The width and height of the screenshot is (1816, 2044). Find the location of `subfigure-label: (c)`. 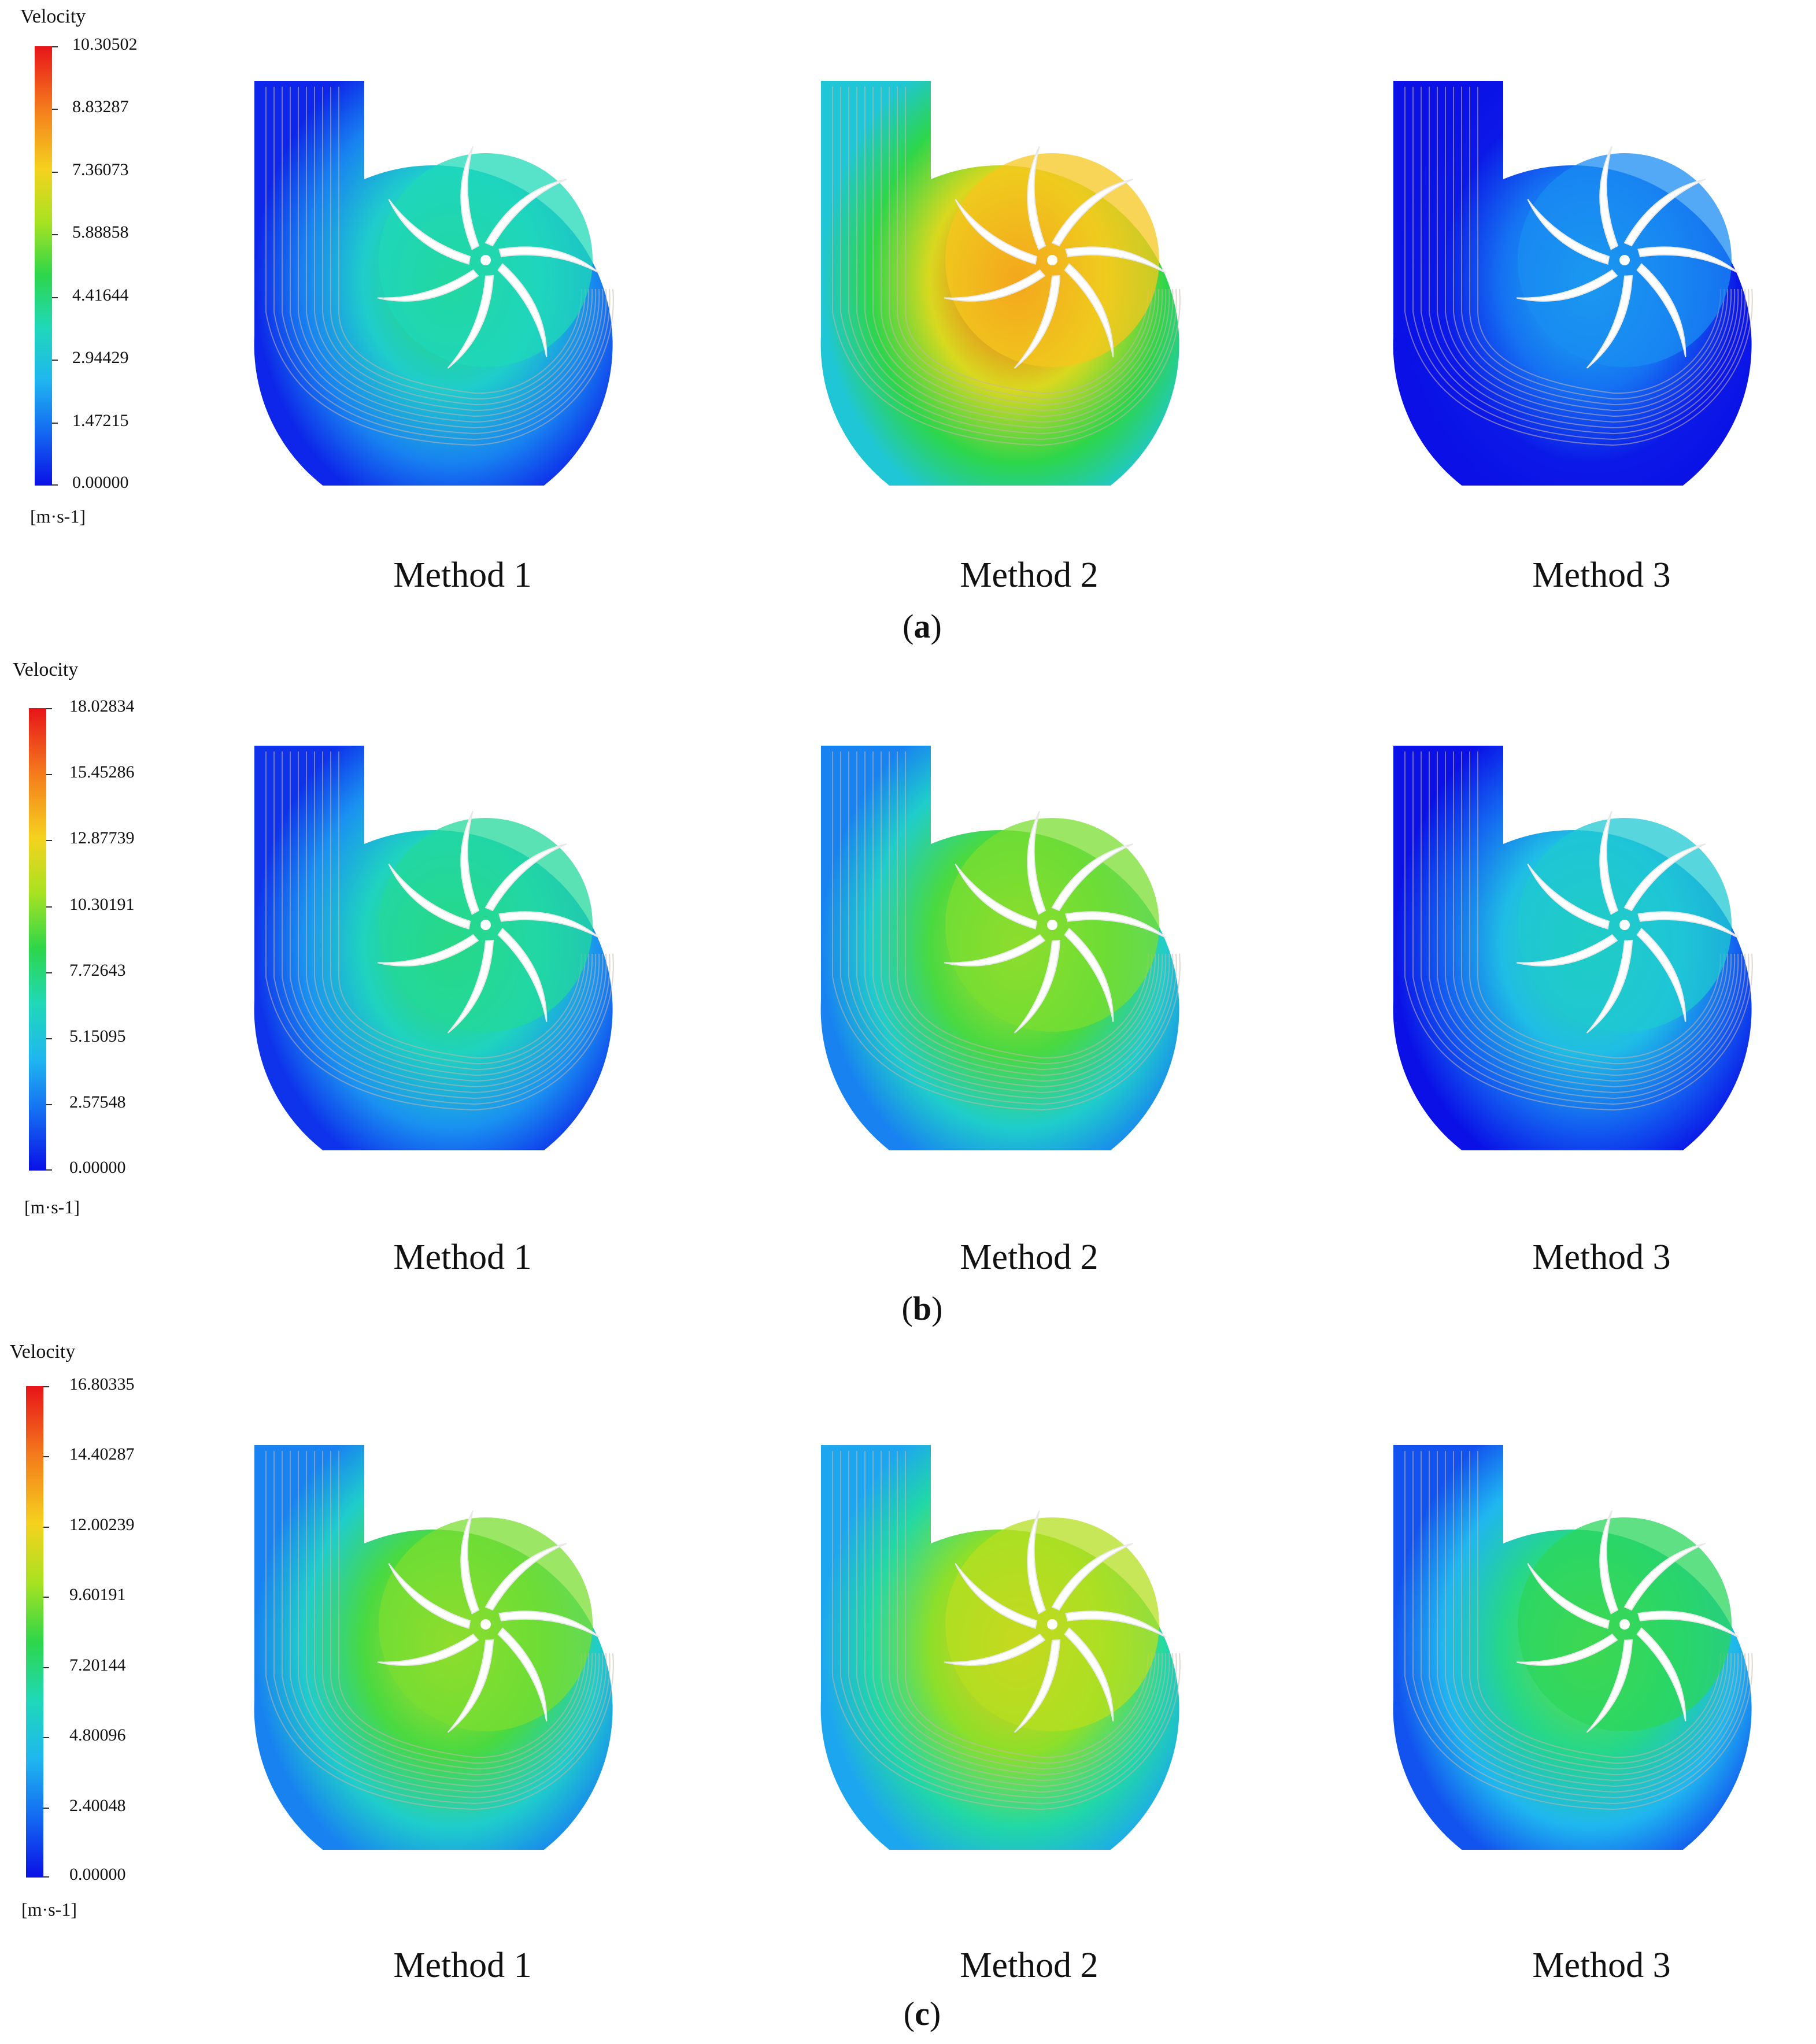

subfigure-label: (c) is located at coordinates (922, 2013).